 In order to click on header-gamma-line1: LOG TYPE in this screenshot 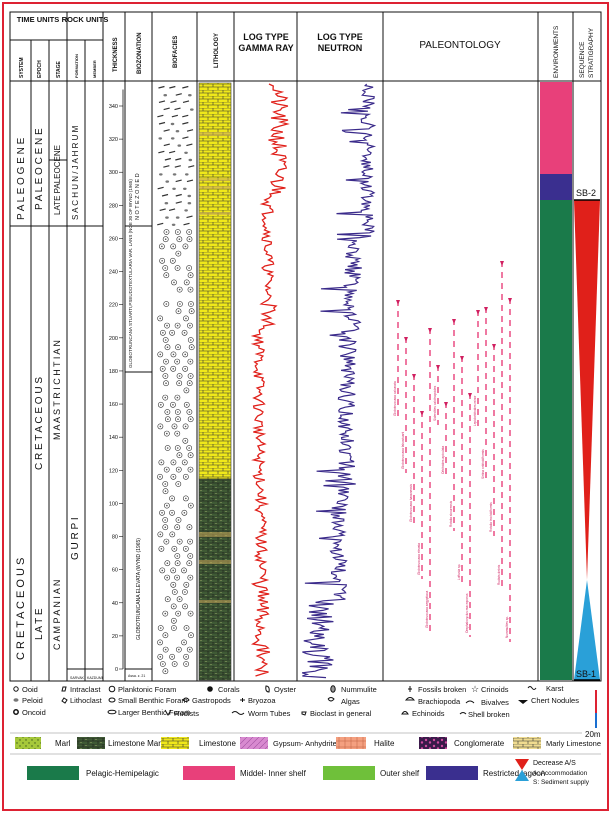, I will do `click(266, 37)`.